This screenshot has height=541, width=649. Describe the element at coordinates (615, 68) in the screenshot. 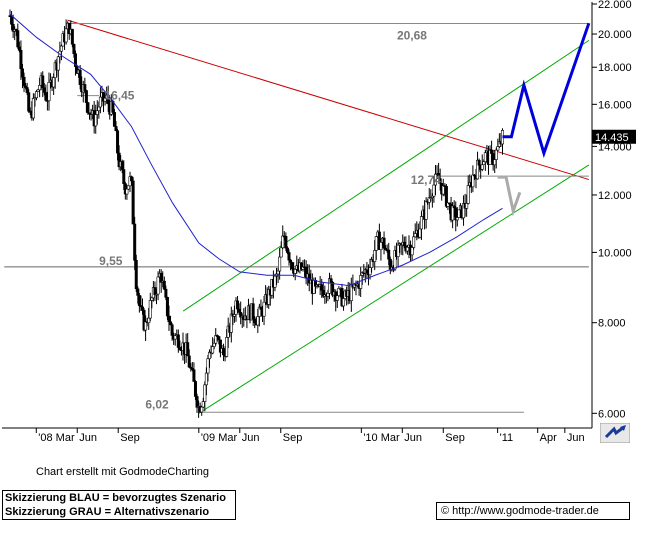

I see `y-tick-label: 18.000` at that location.